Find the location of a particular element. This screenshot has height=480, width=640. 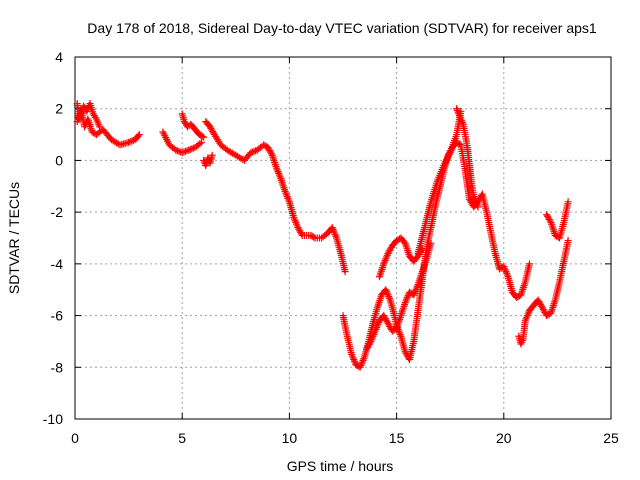

x-tick-label: 20 is located at coordinates (504, 438).